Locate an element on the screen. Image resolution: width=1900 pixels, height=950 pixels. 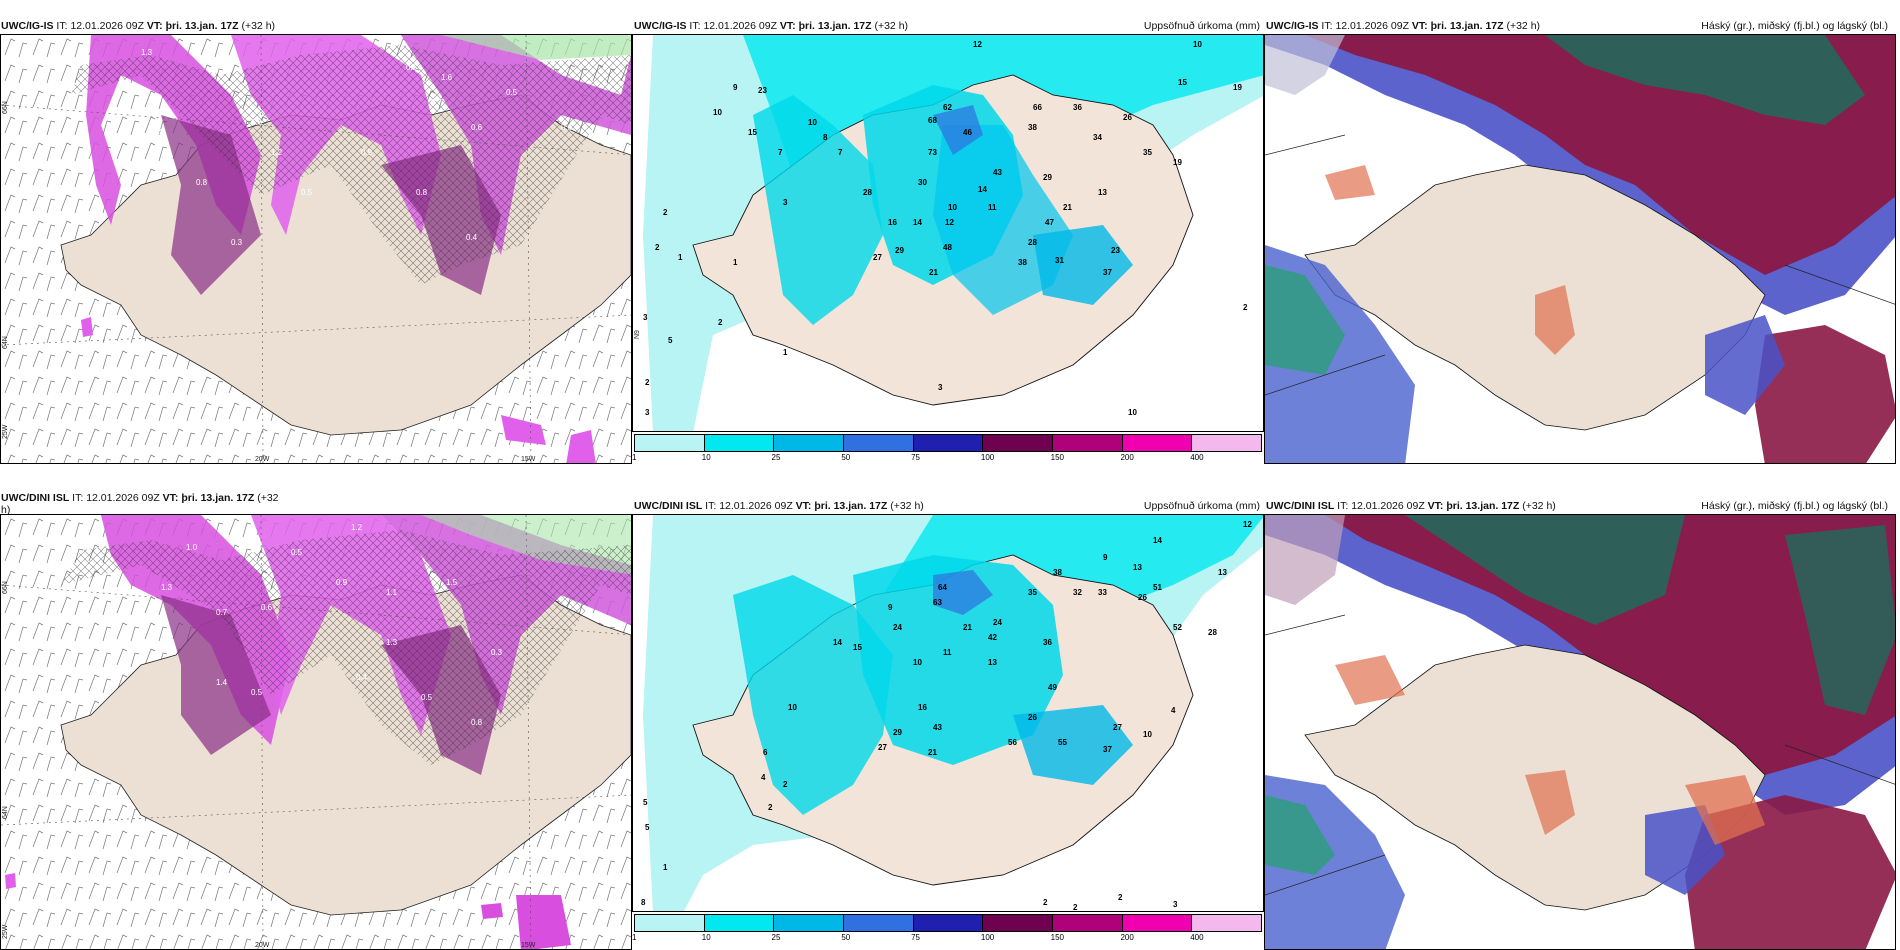
map-label: 0.3 is located at coordinates (497, 652).